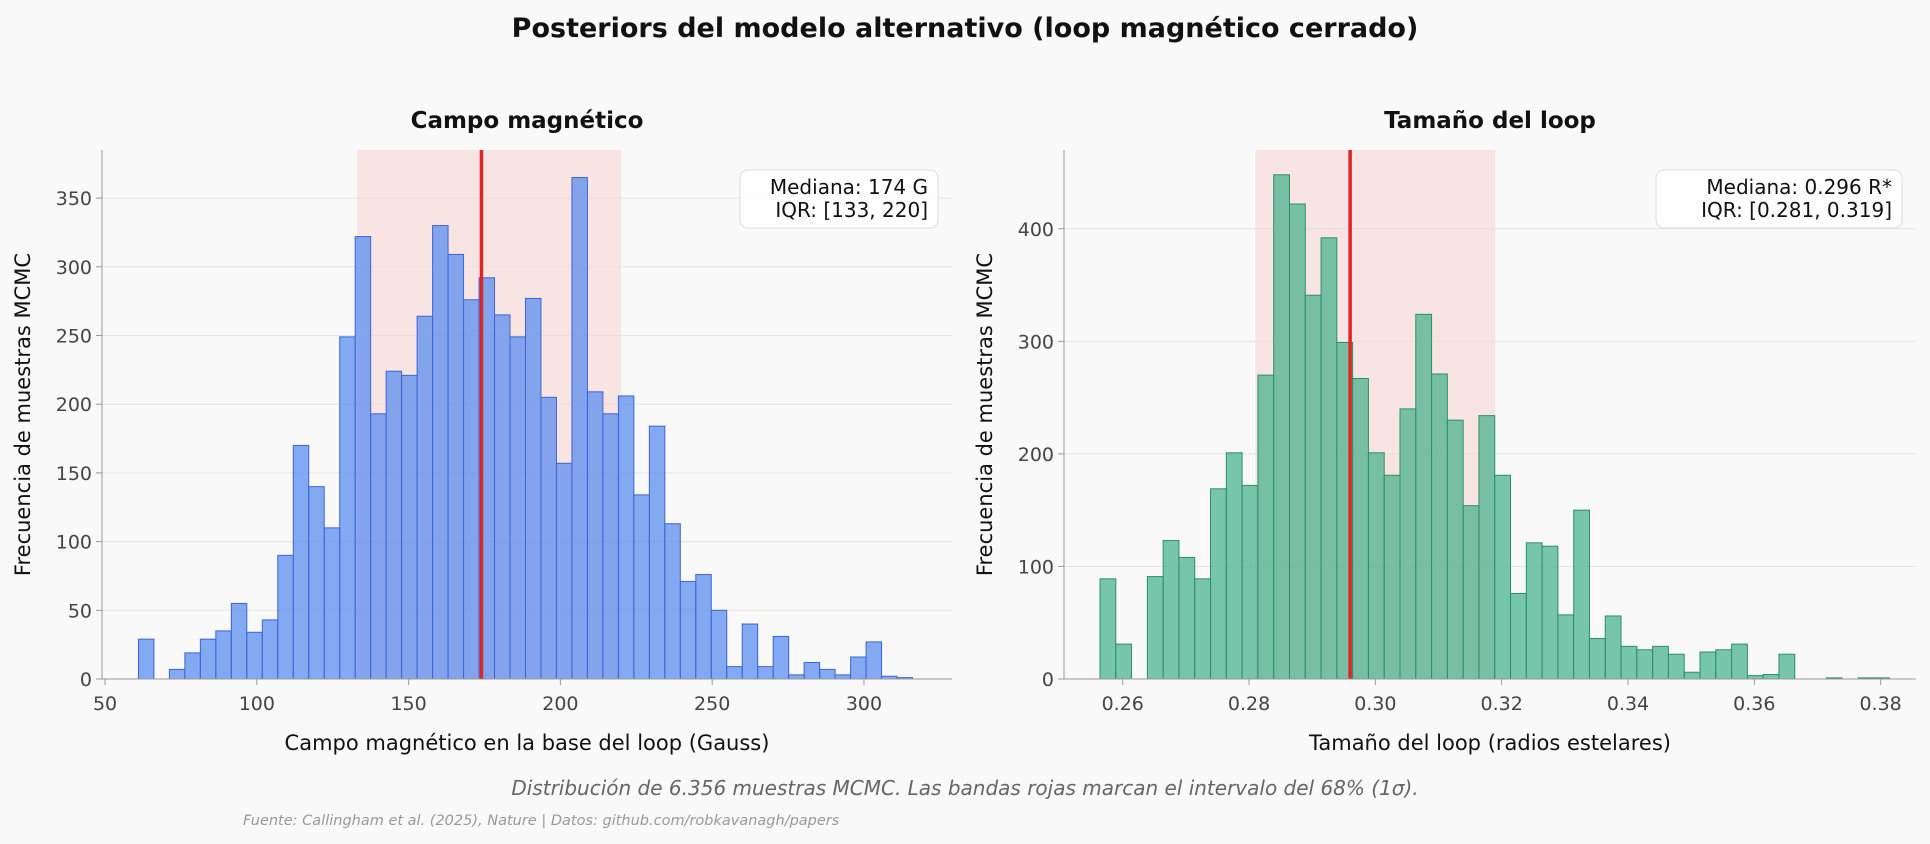 This screenshot has width=1930, height=844. I want to click on y-tick-label: 50, so click(80, 611).